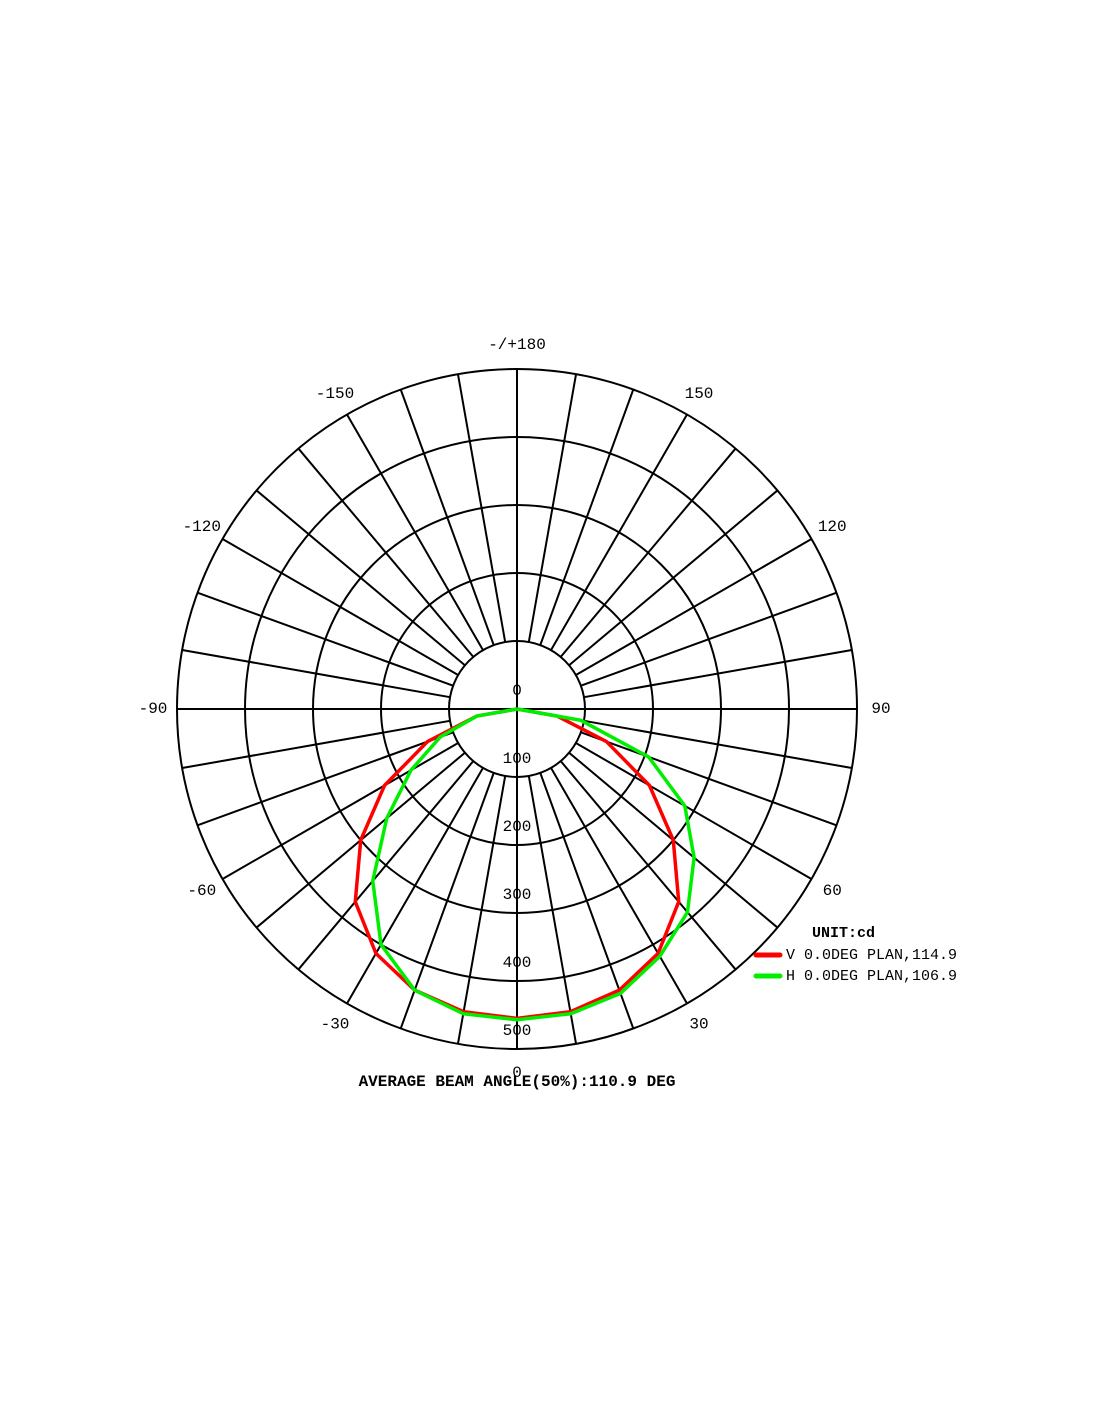  Describe the element at coordinates (832, 527) in the screenshot. I see `angle-tick-label: 120` at that location.